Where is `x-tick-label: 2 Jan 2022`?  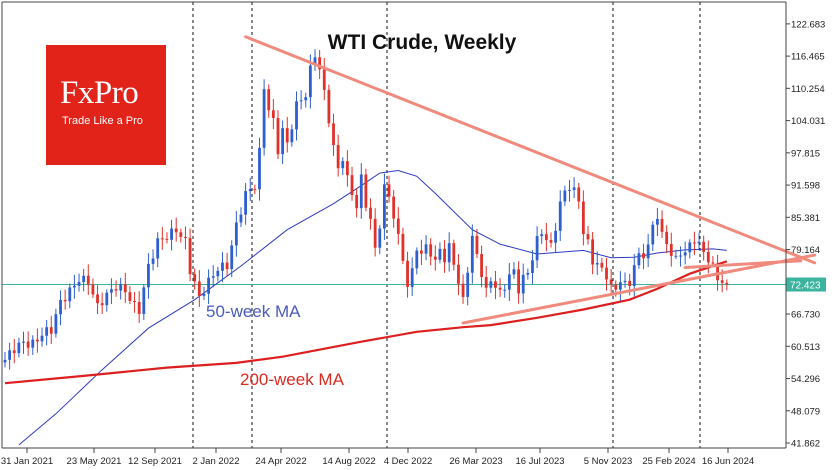
x-tick-label: 2 Jan 2022 is located at coordinates (215, 461).